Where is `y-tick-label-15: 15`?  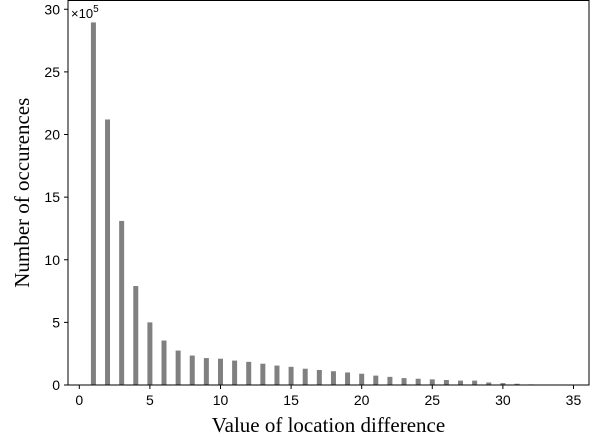 y-tick-label-15: 15 is located at coordinates (52, 197).